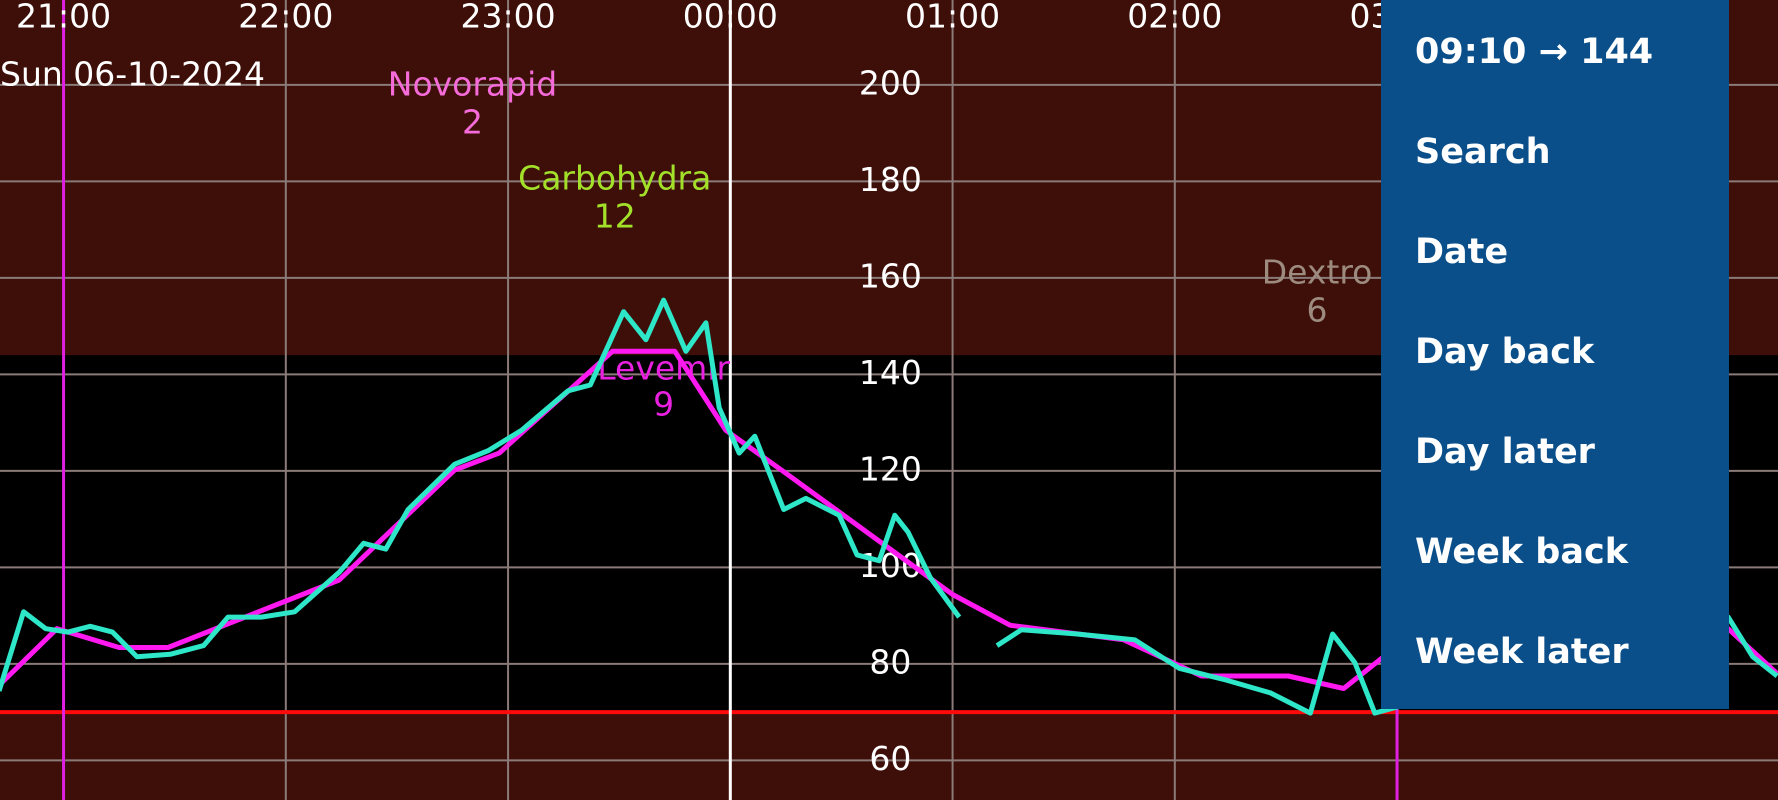 The image size is (1778, 800). What do you see at coordinates (890, 758) in the screenshot?
I see `y-tick-label: 60` at bounding box center [890, 758].